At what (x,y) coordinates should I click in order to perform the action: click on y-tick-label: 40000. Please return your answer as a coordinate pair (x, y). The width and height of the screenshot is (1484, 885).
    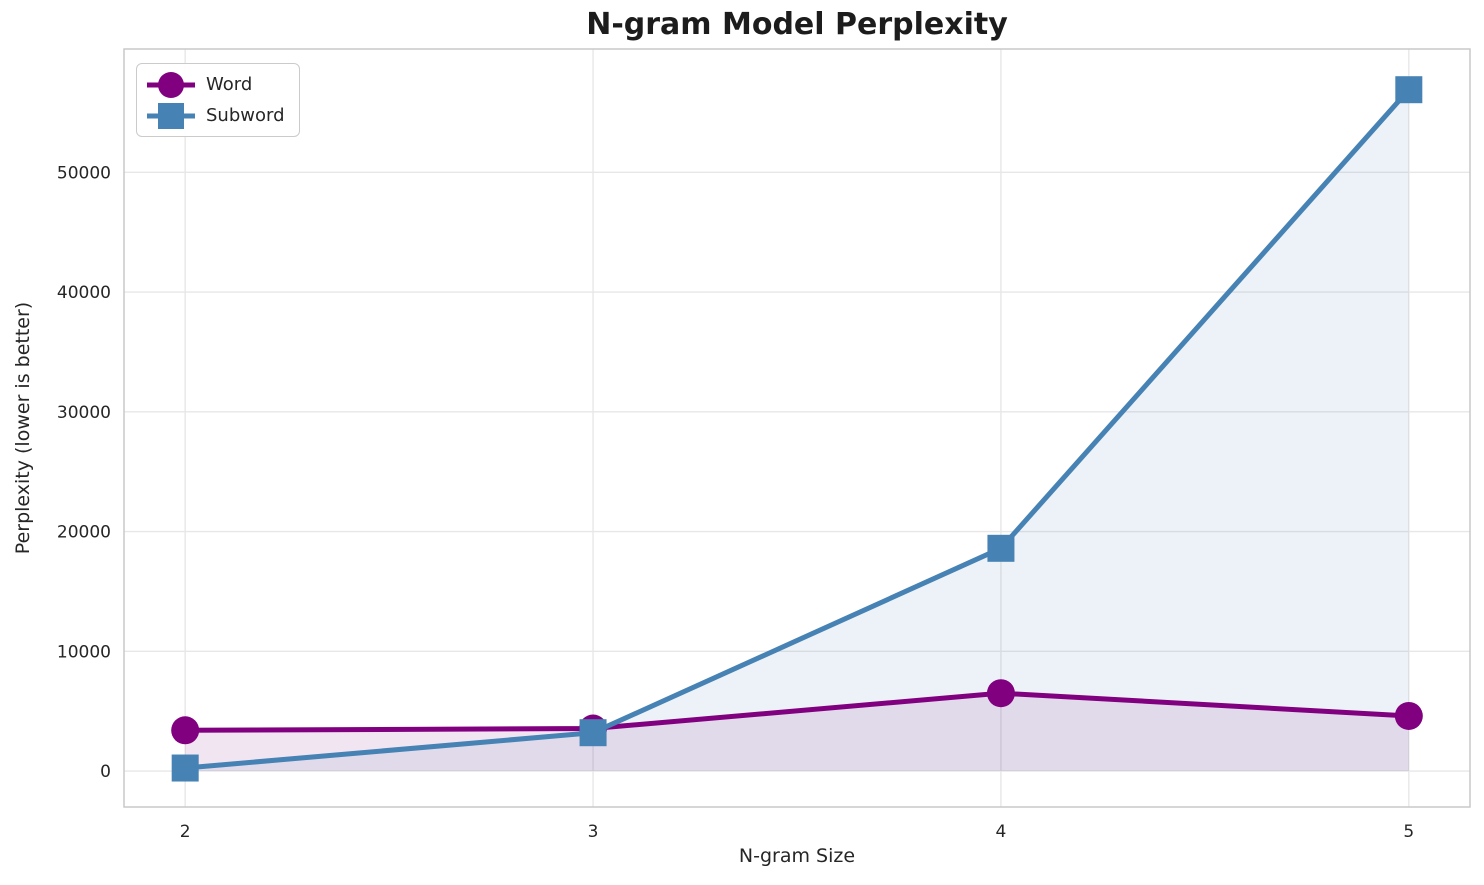
    Looking at the image, I should click on (84, 293).